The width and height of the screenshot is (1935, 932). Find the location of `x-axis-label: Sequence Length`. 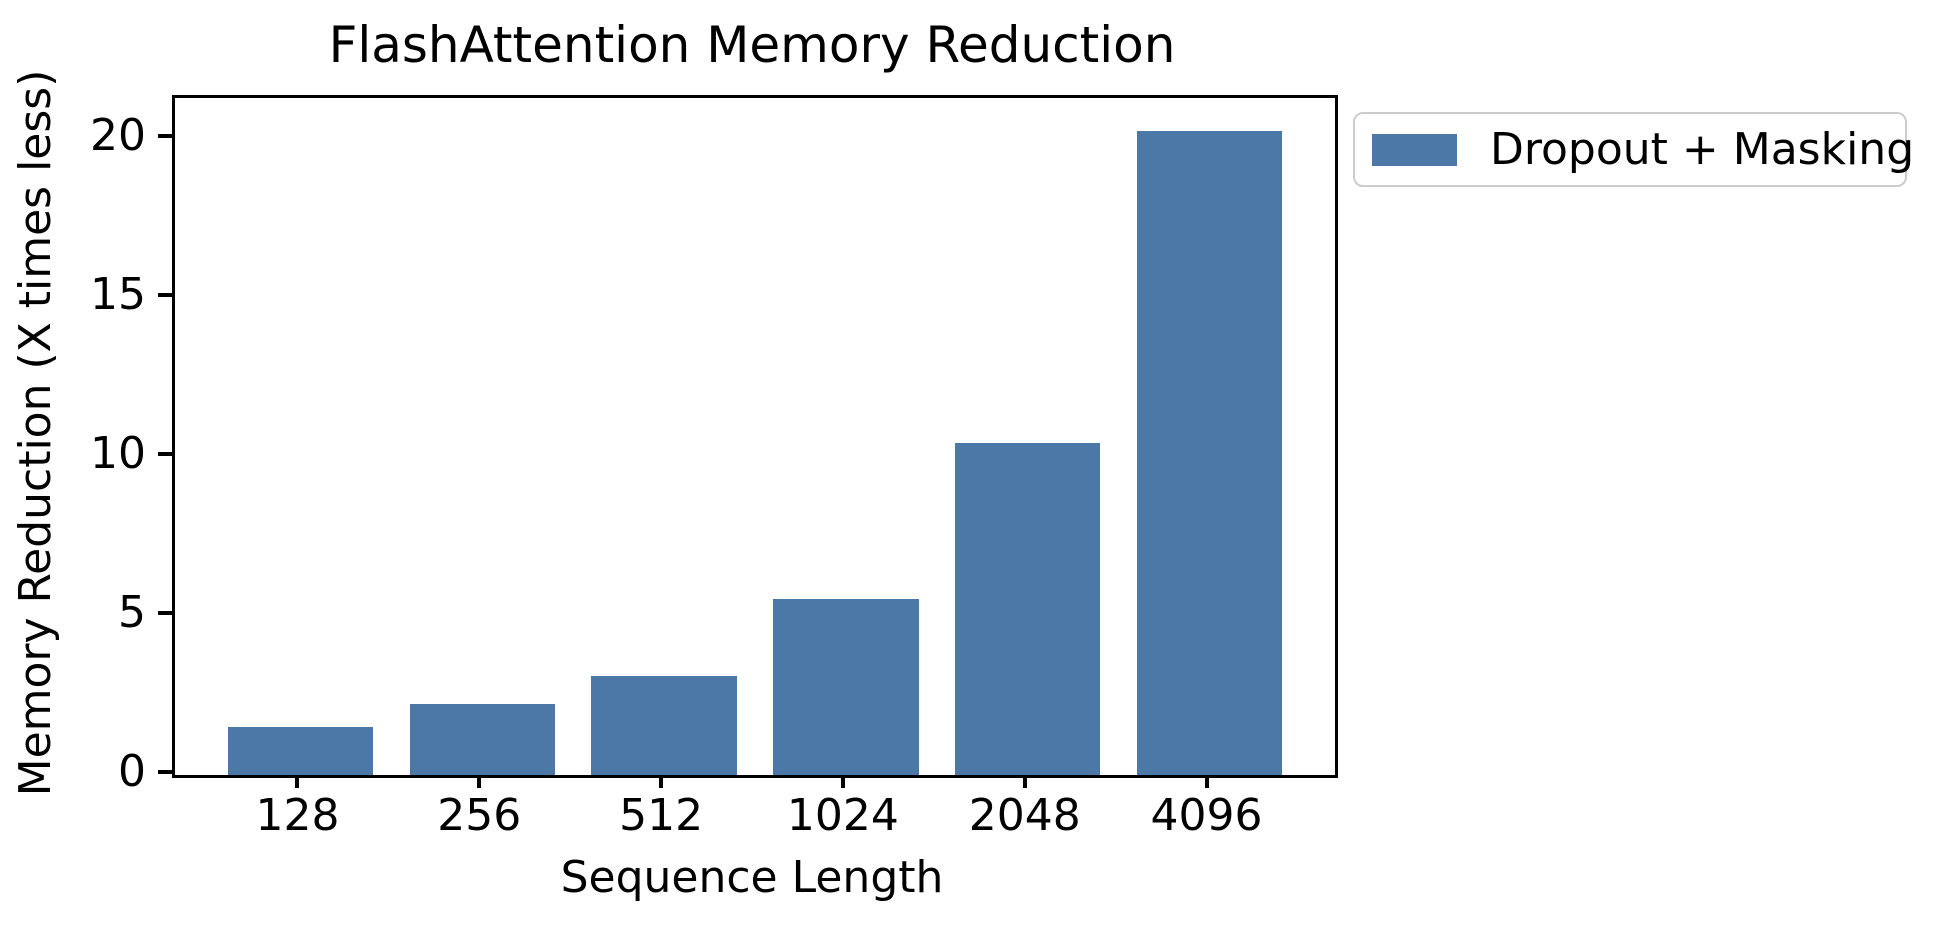

x-axis-label: Sequence Length is located at coordinates (752, 877).